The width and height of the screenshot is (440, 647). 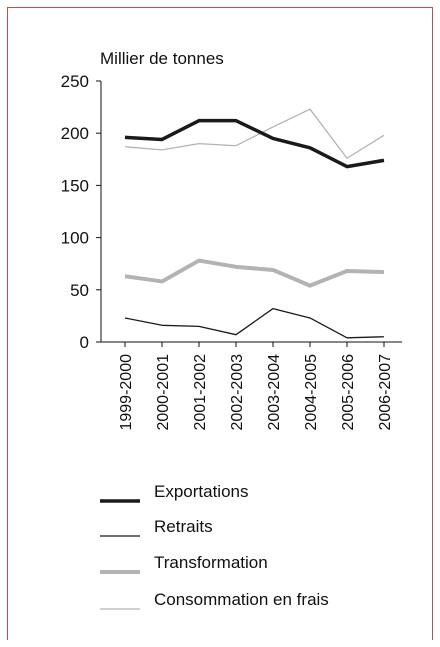 I want to click on y-axis-label: Millier de tonnes, so click(x=162, y=58).